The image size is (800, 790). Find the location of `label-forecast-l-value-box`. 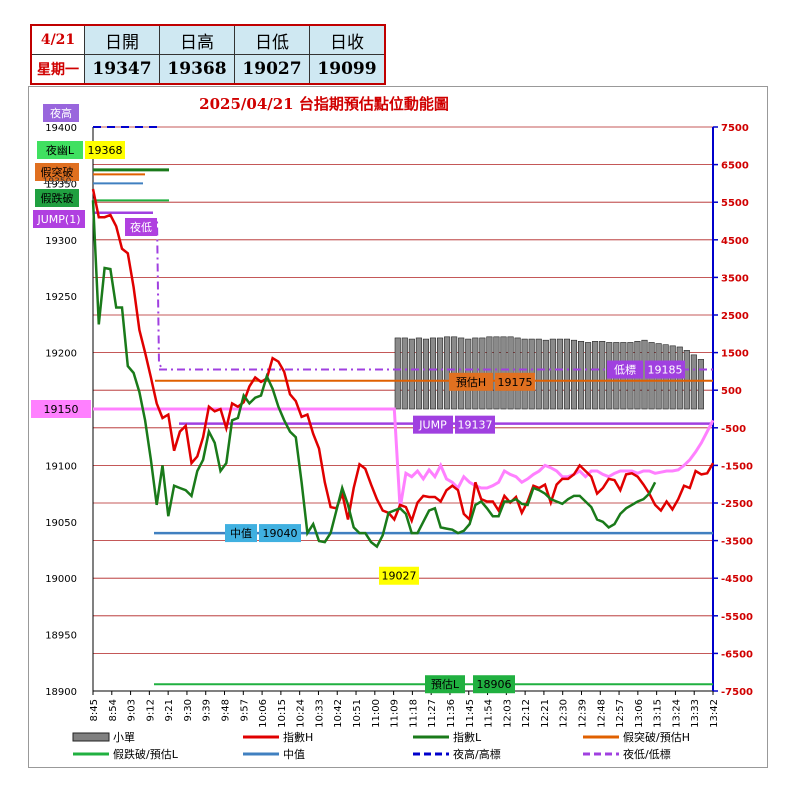

label-forecast-l-value-box is located at coordinates (494, 684).